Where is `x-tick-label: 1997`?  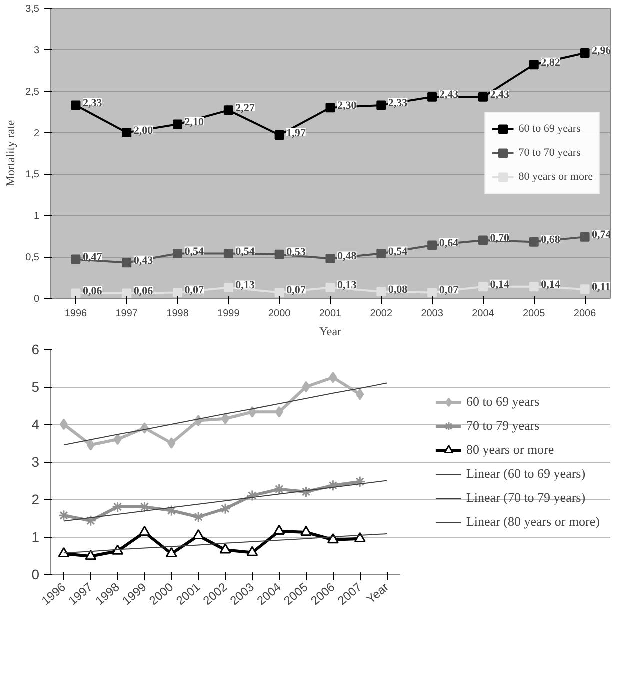
x-tick-label: 1997 is located at coordinates (127, 314).